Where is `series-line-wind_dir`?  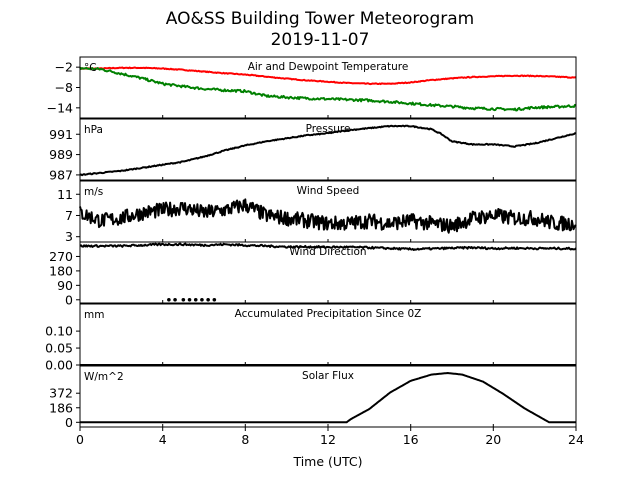 series-line-wind_dir is located at coordinates (328, 246).